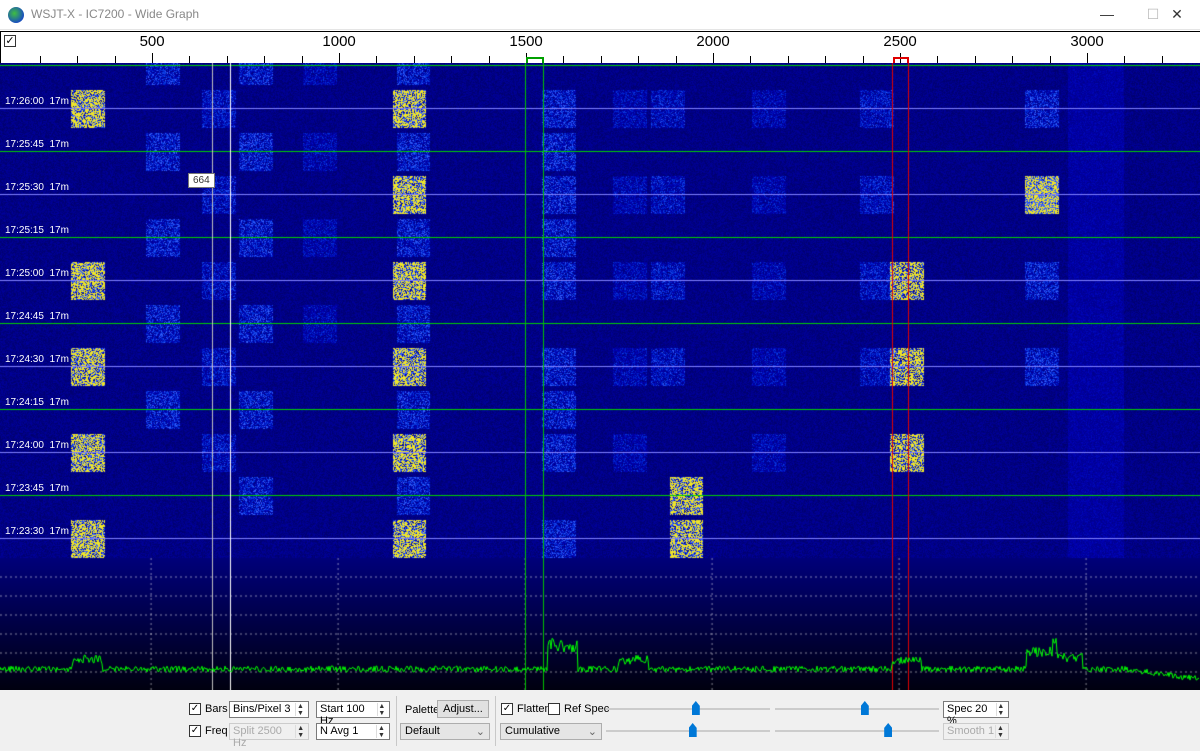  I want to click on freq-checkbox: ✓ Freq, so click(208, 731).